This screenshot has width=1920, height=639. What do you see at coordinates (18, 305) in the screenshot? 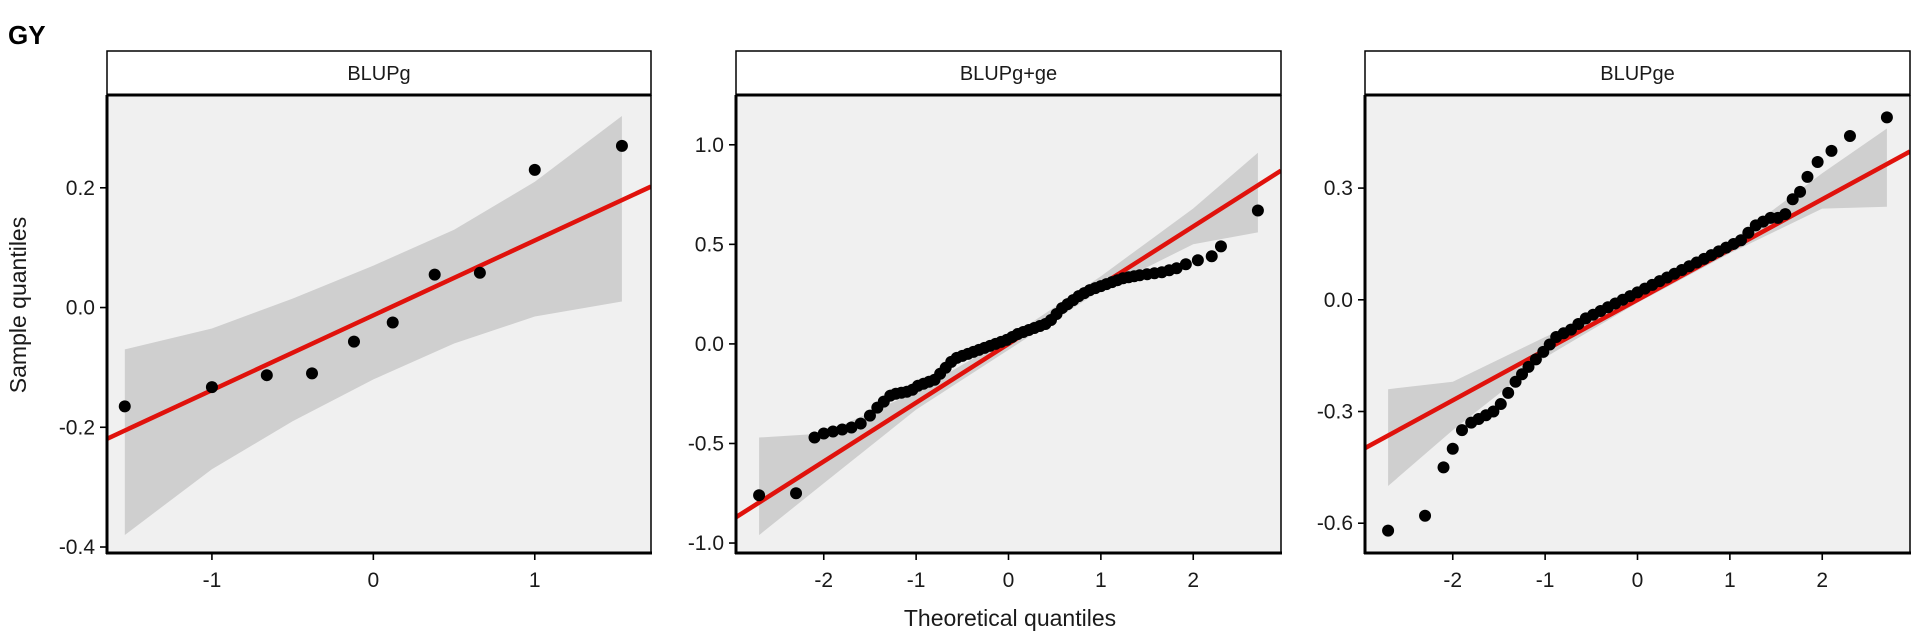
I see `y-axis-title: Sample quantiles` at bounding box center [18, 305].